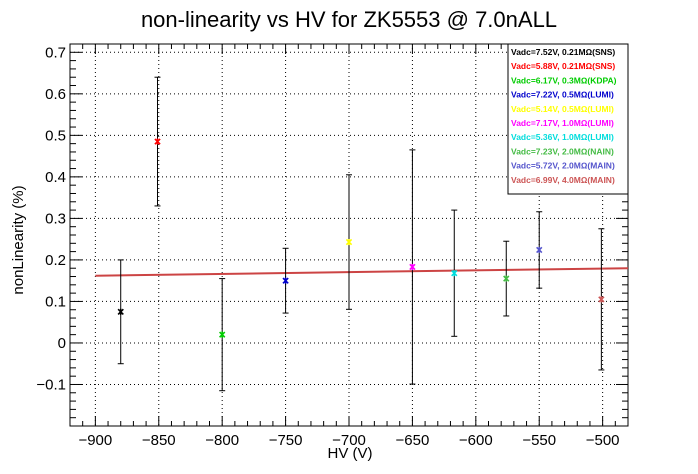 The width and height of the screenshot is (698, 474). What do you see at coordinates (349, 440) in the screenshot?
I see `x-tick-label: −700` at bounding box center [349, 440].